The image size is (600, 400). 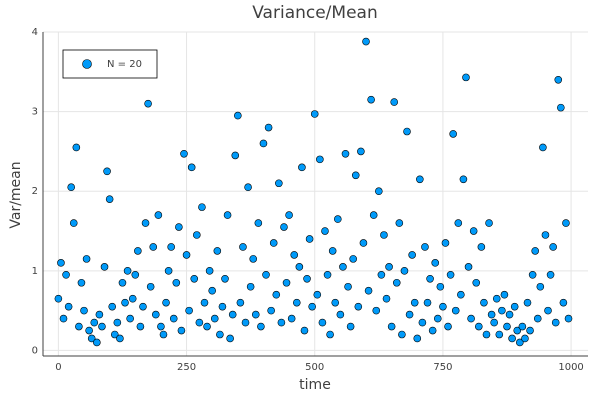 I want to click on y-tick-label: 3, so click(x=35, y=112).